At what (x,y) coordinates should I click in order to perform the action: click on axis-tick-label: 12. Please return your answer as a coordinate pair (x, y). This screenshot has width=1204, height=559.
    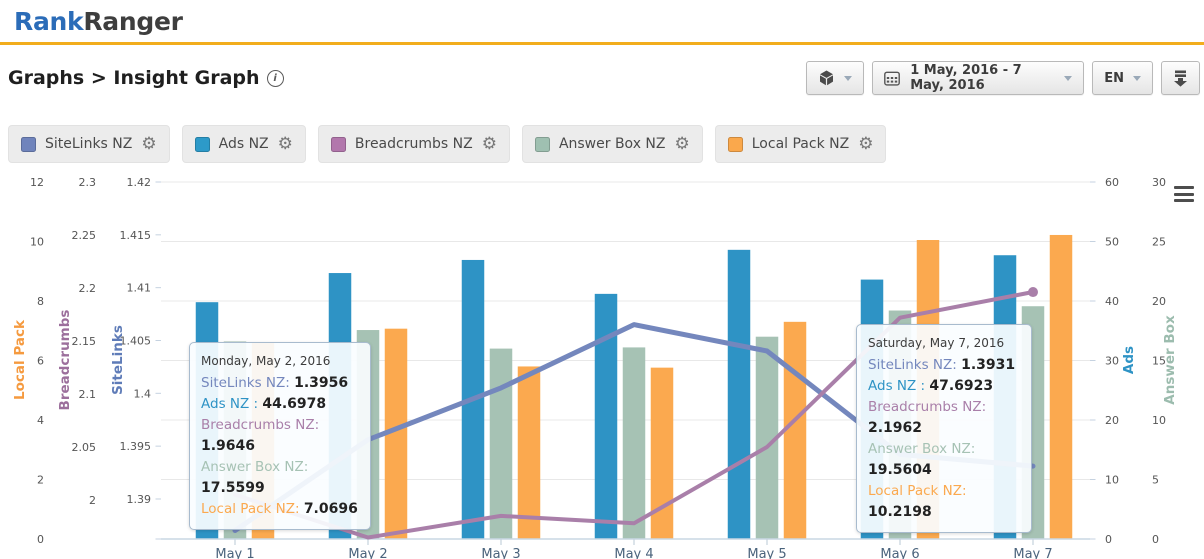
    Looking at the image, I should click on (37, 182).